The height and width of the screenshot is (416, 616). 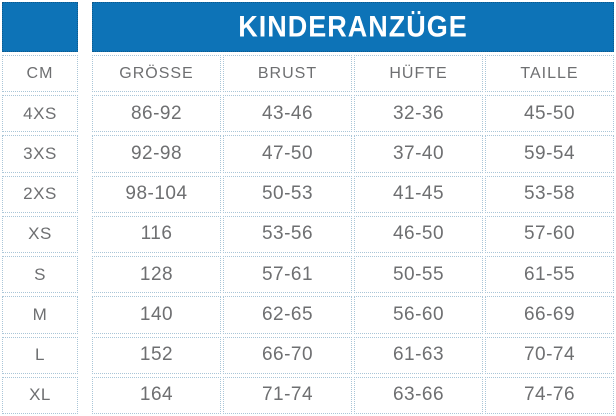 What do you see at coordinates (418, 234) in the screenshot?
I see `table-cell: 46-50` at bounding box center [418, 234].